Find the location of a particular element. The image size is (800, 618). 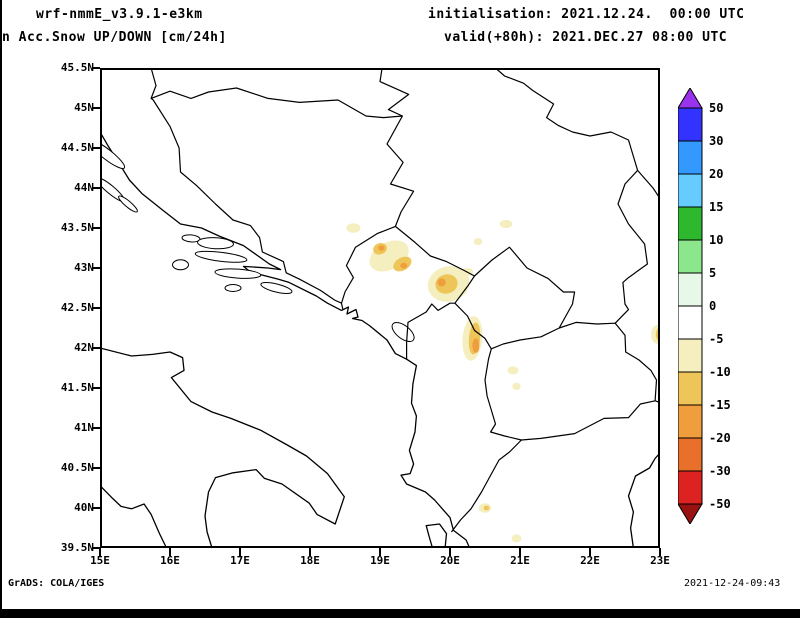

colorbar-level-label: 0 is located at coordinates (712, 306).